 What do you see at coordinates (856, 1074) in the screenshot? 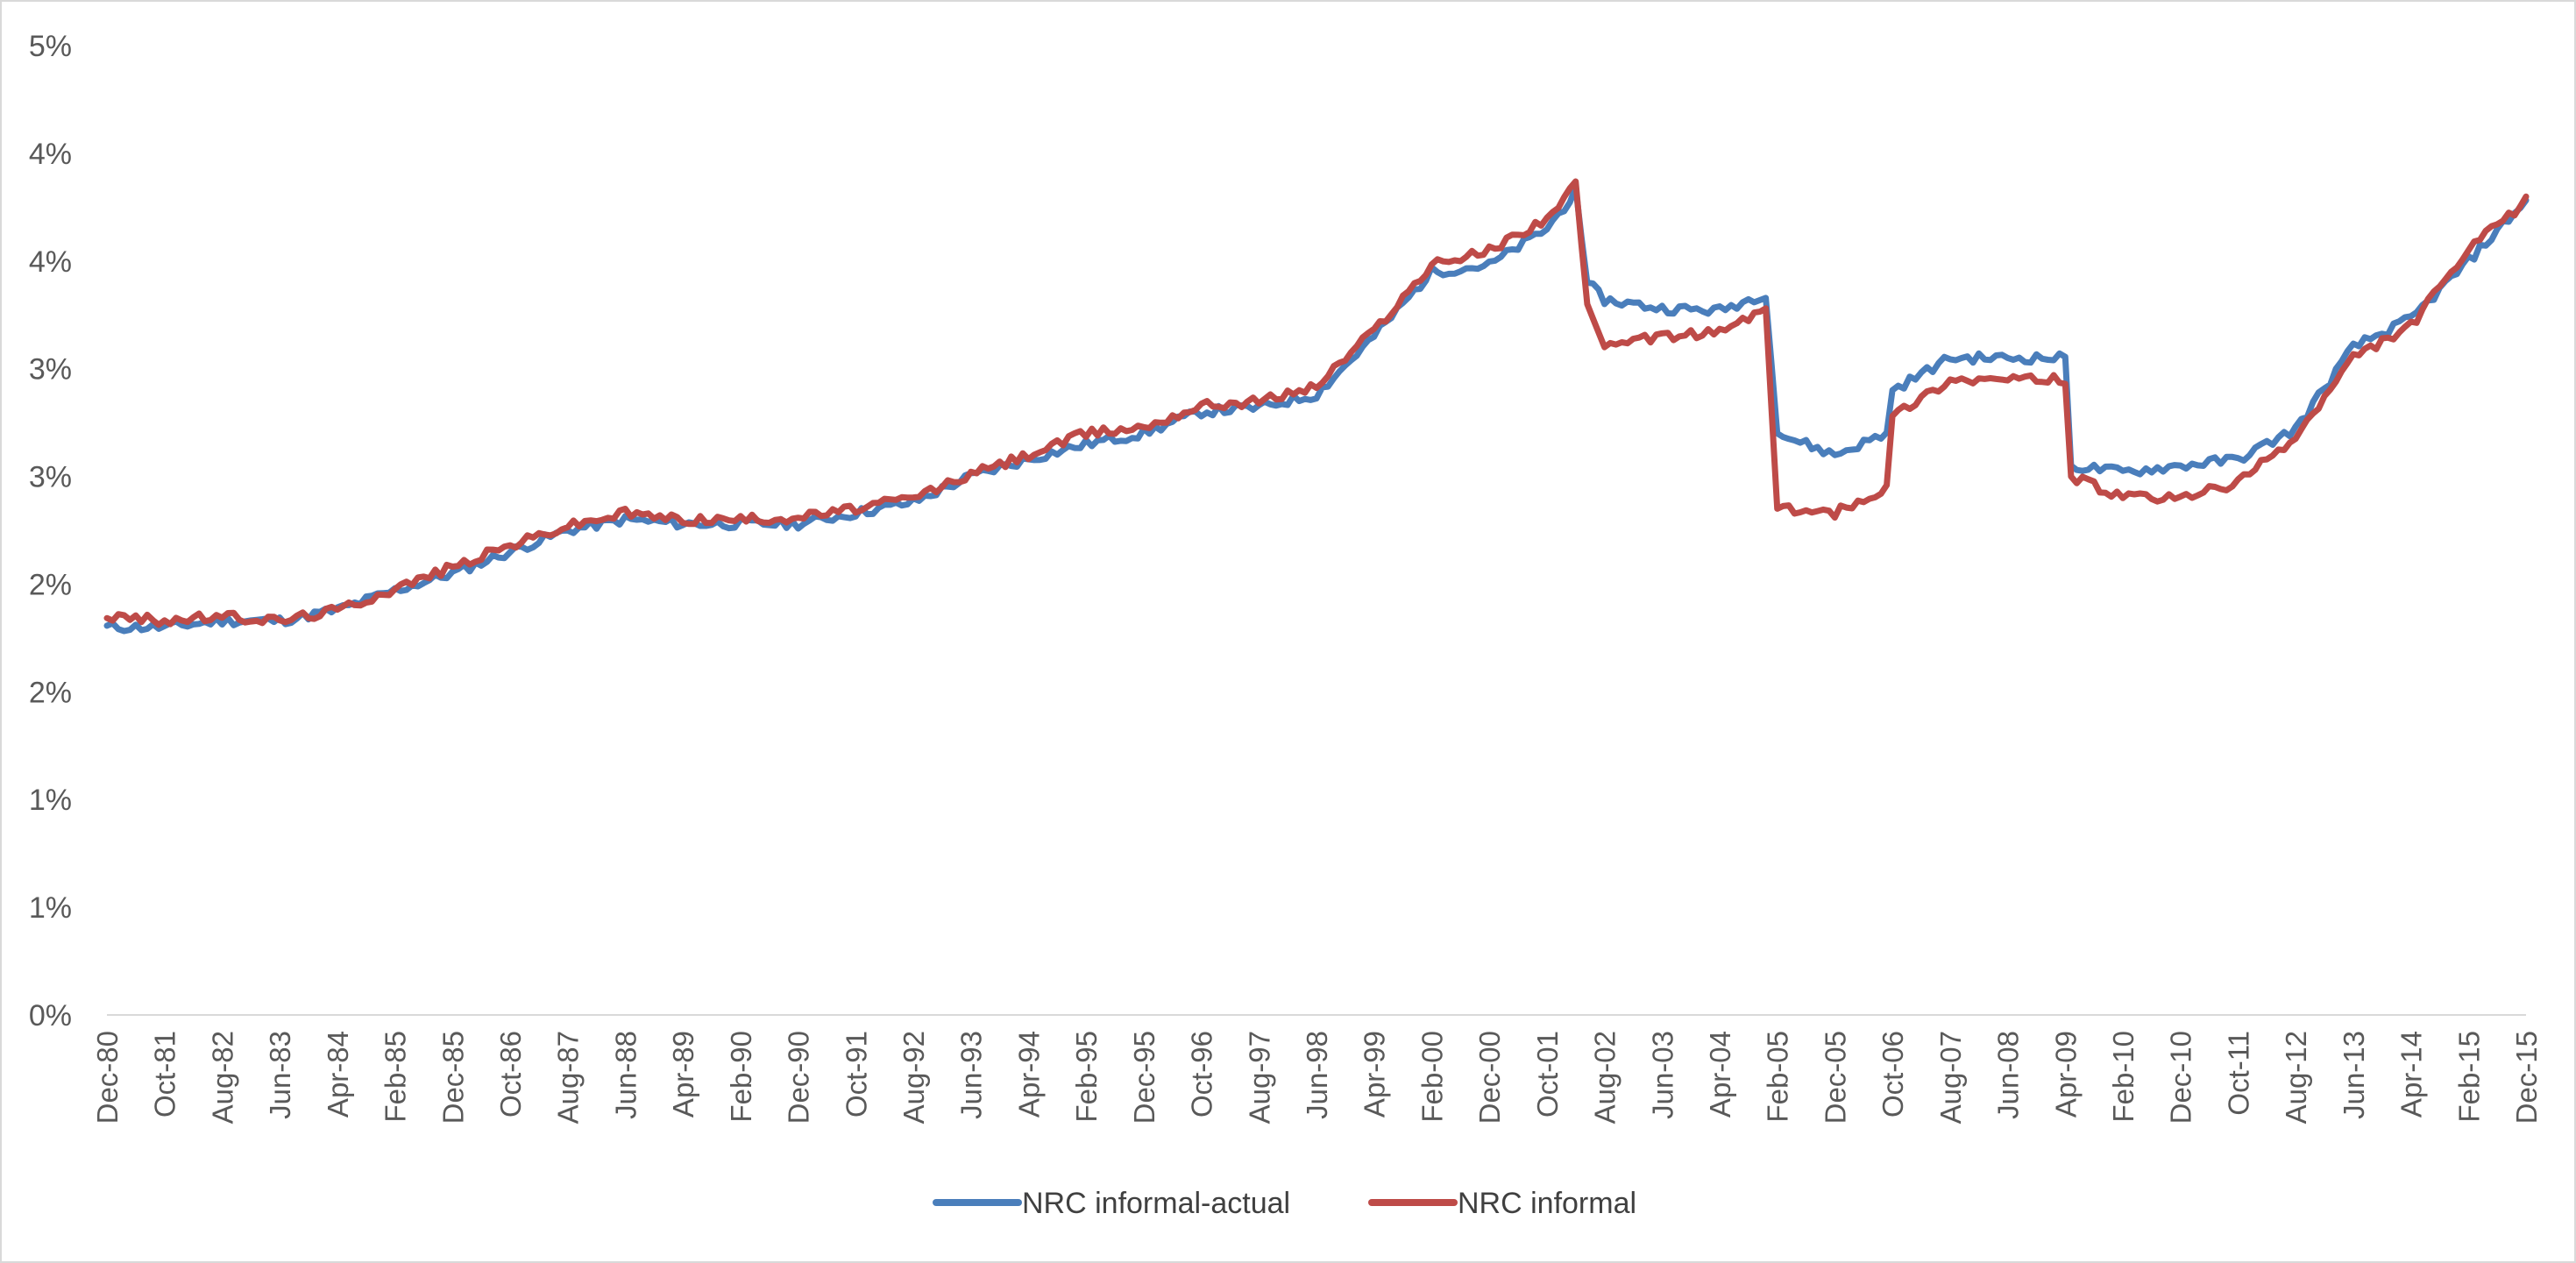
I see `x-tick-label: Oct-91` at bounding box center [856, 1074].